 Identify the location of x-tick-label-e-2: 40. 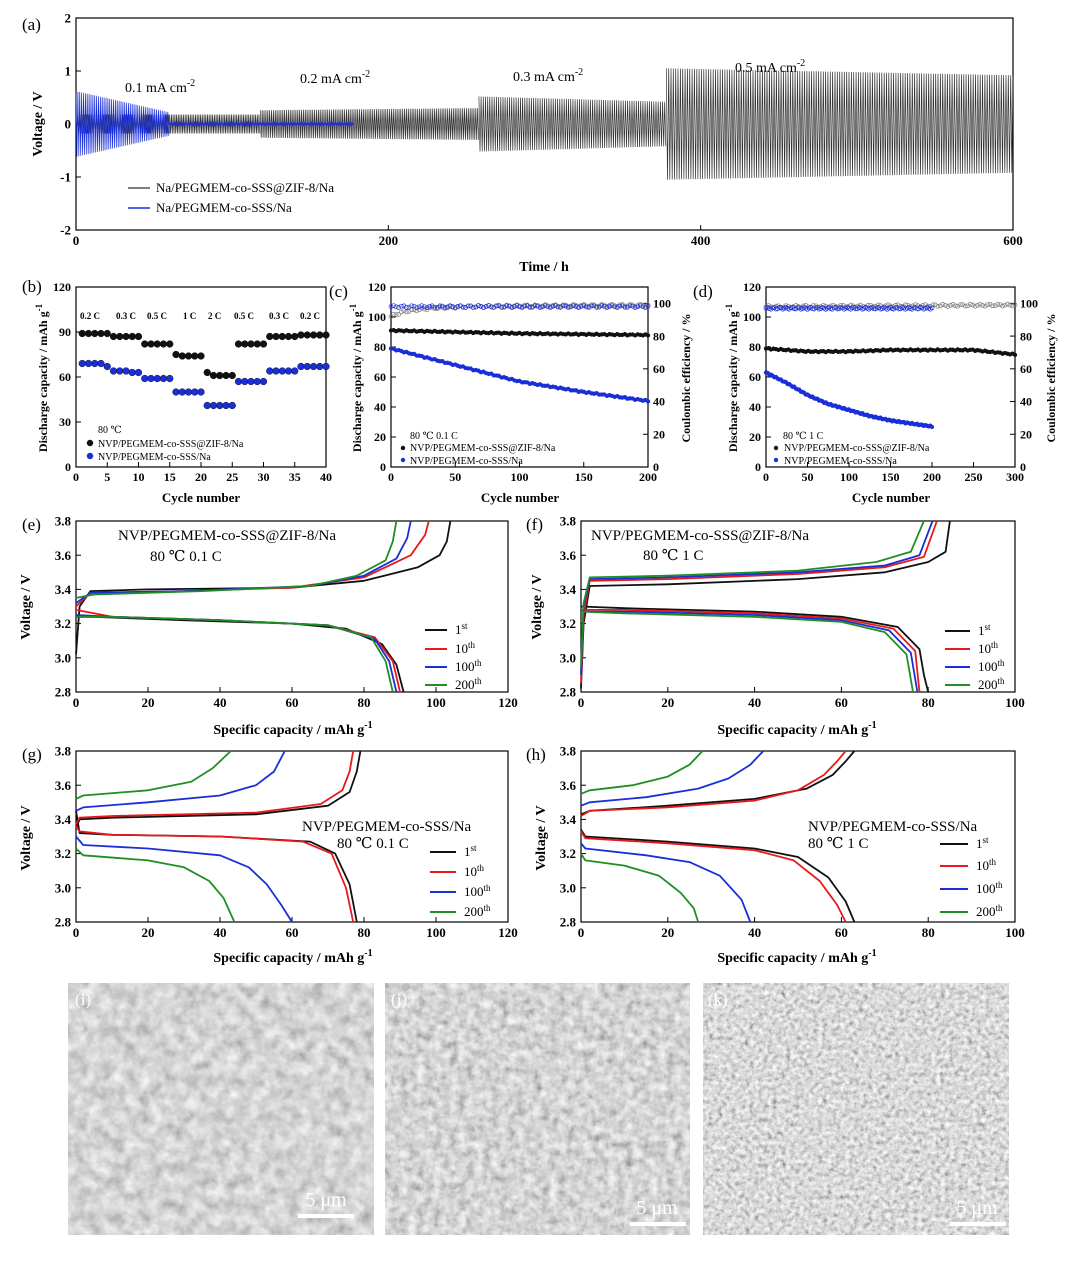
(220, 702).